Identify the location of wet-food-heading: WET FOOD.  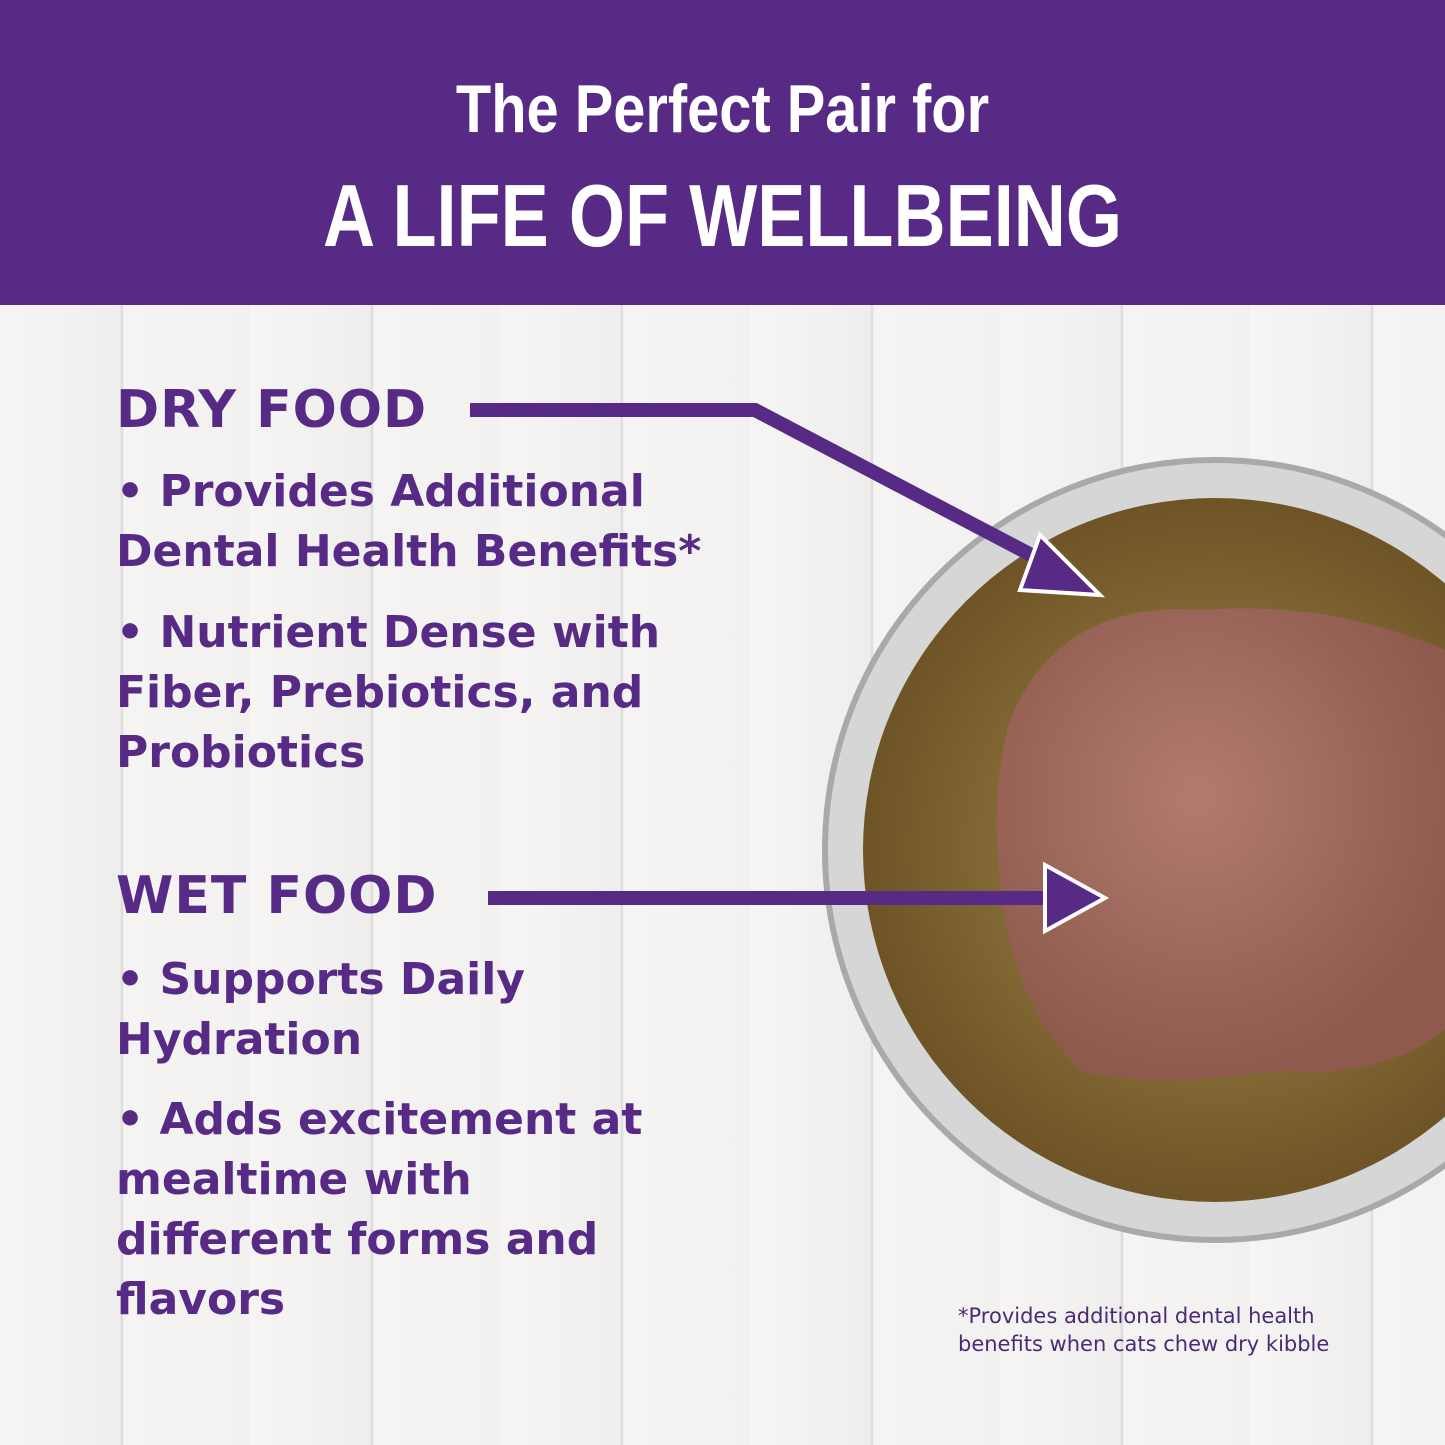
(277, 896).